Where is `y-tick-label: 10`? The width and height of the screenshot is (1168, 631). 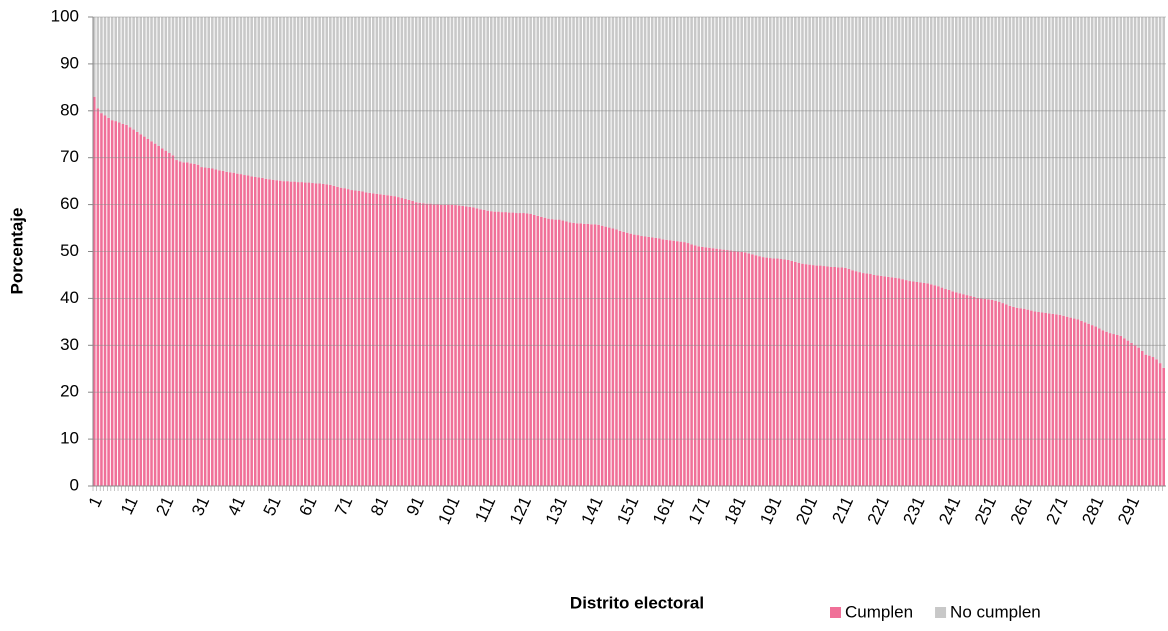
y-tick-label: 10 is located at coordinates (69, 438).